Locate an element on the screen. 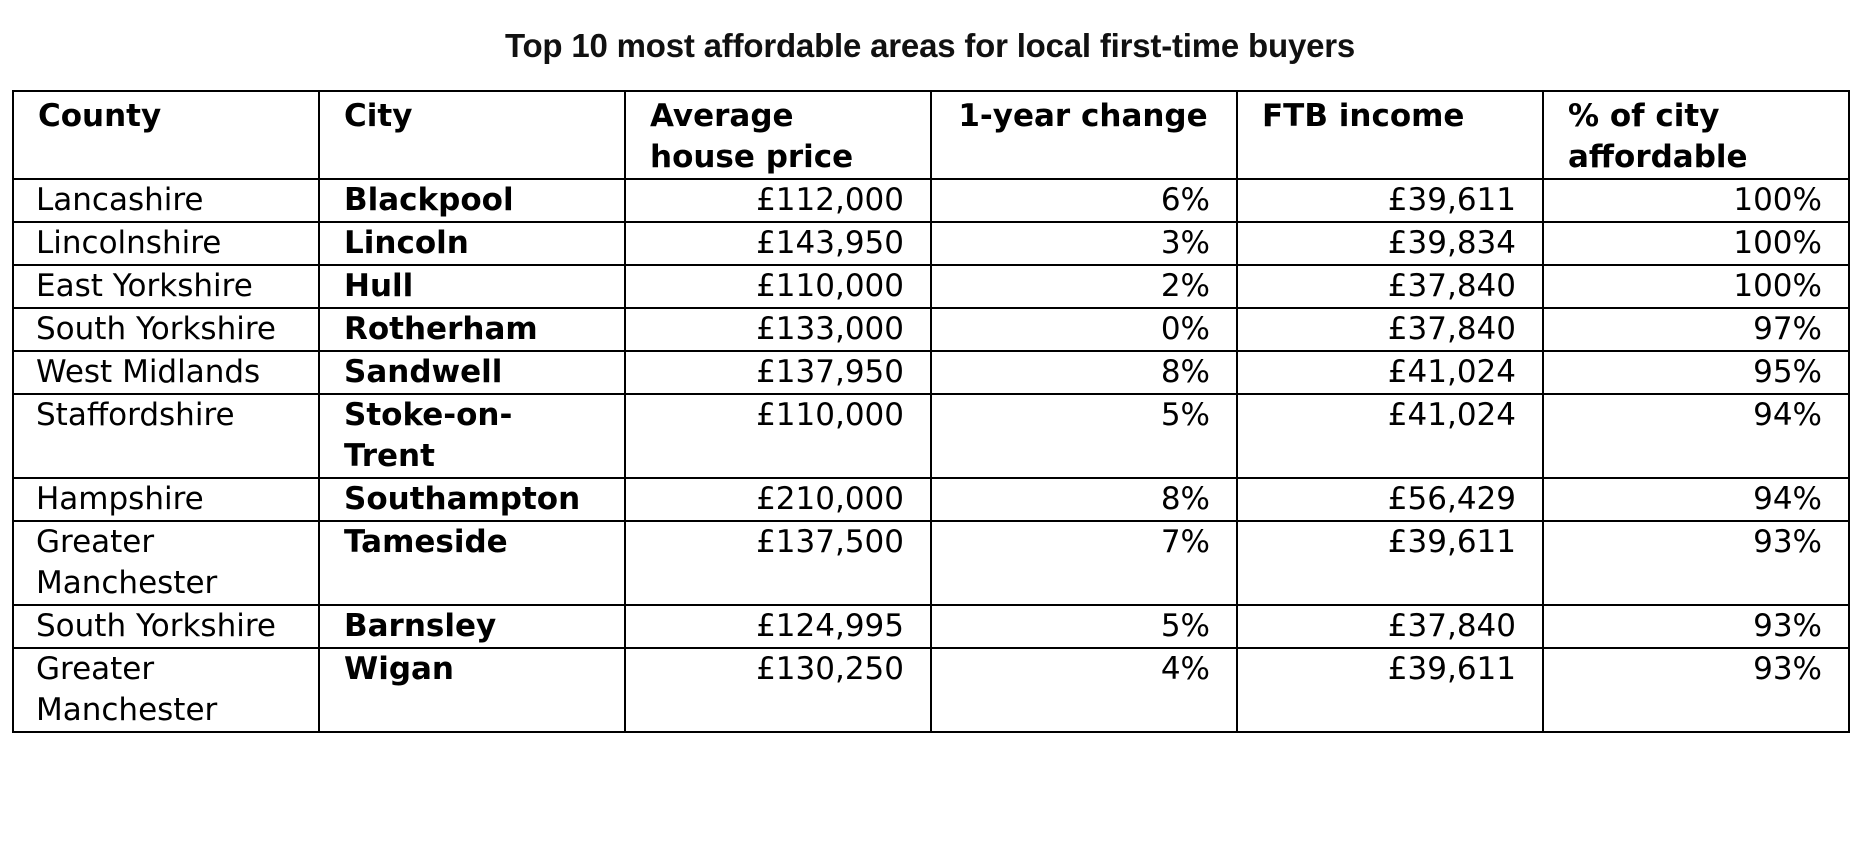 The image size is (1860, 848). city-cell: Rotherham is located at coordinates (472, 329).